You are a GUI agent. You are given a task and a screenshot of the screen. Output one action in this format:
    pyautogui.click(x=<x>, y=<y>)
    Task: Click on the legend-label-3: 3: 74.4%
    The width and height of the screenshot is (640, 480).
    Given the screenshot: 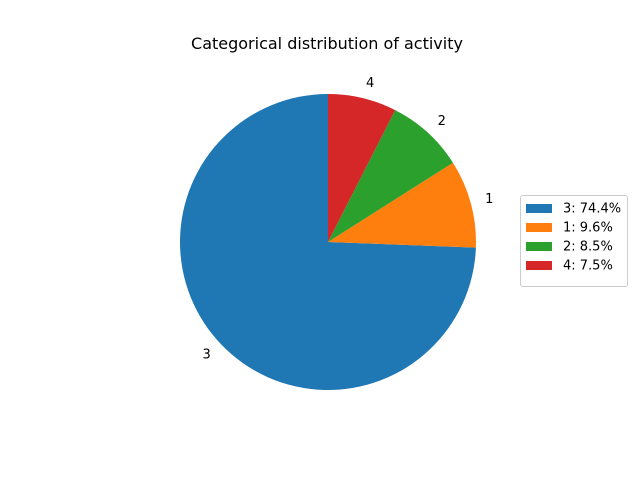 What is the action you would take?
    pyautogui.click(x=592, y=209)
    